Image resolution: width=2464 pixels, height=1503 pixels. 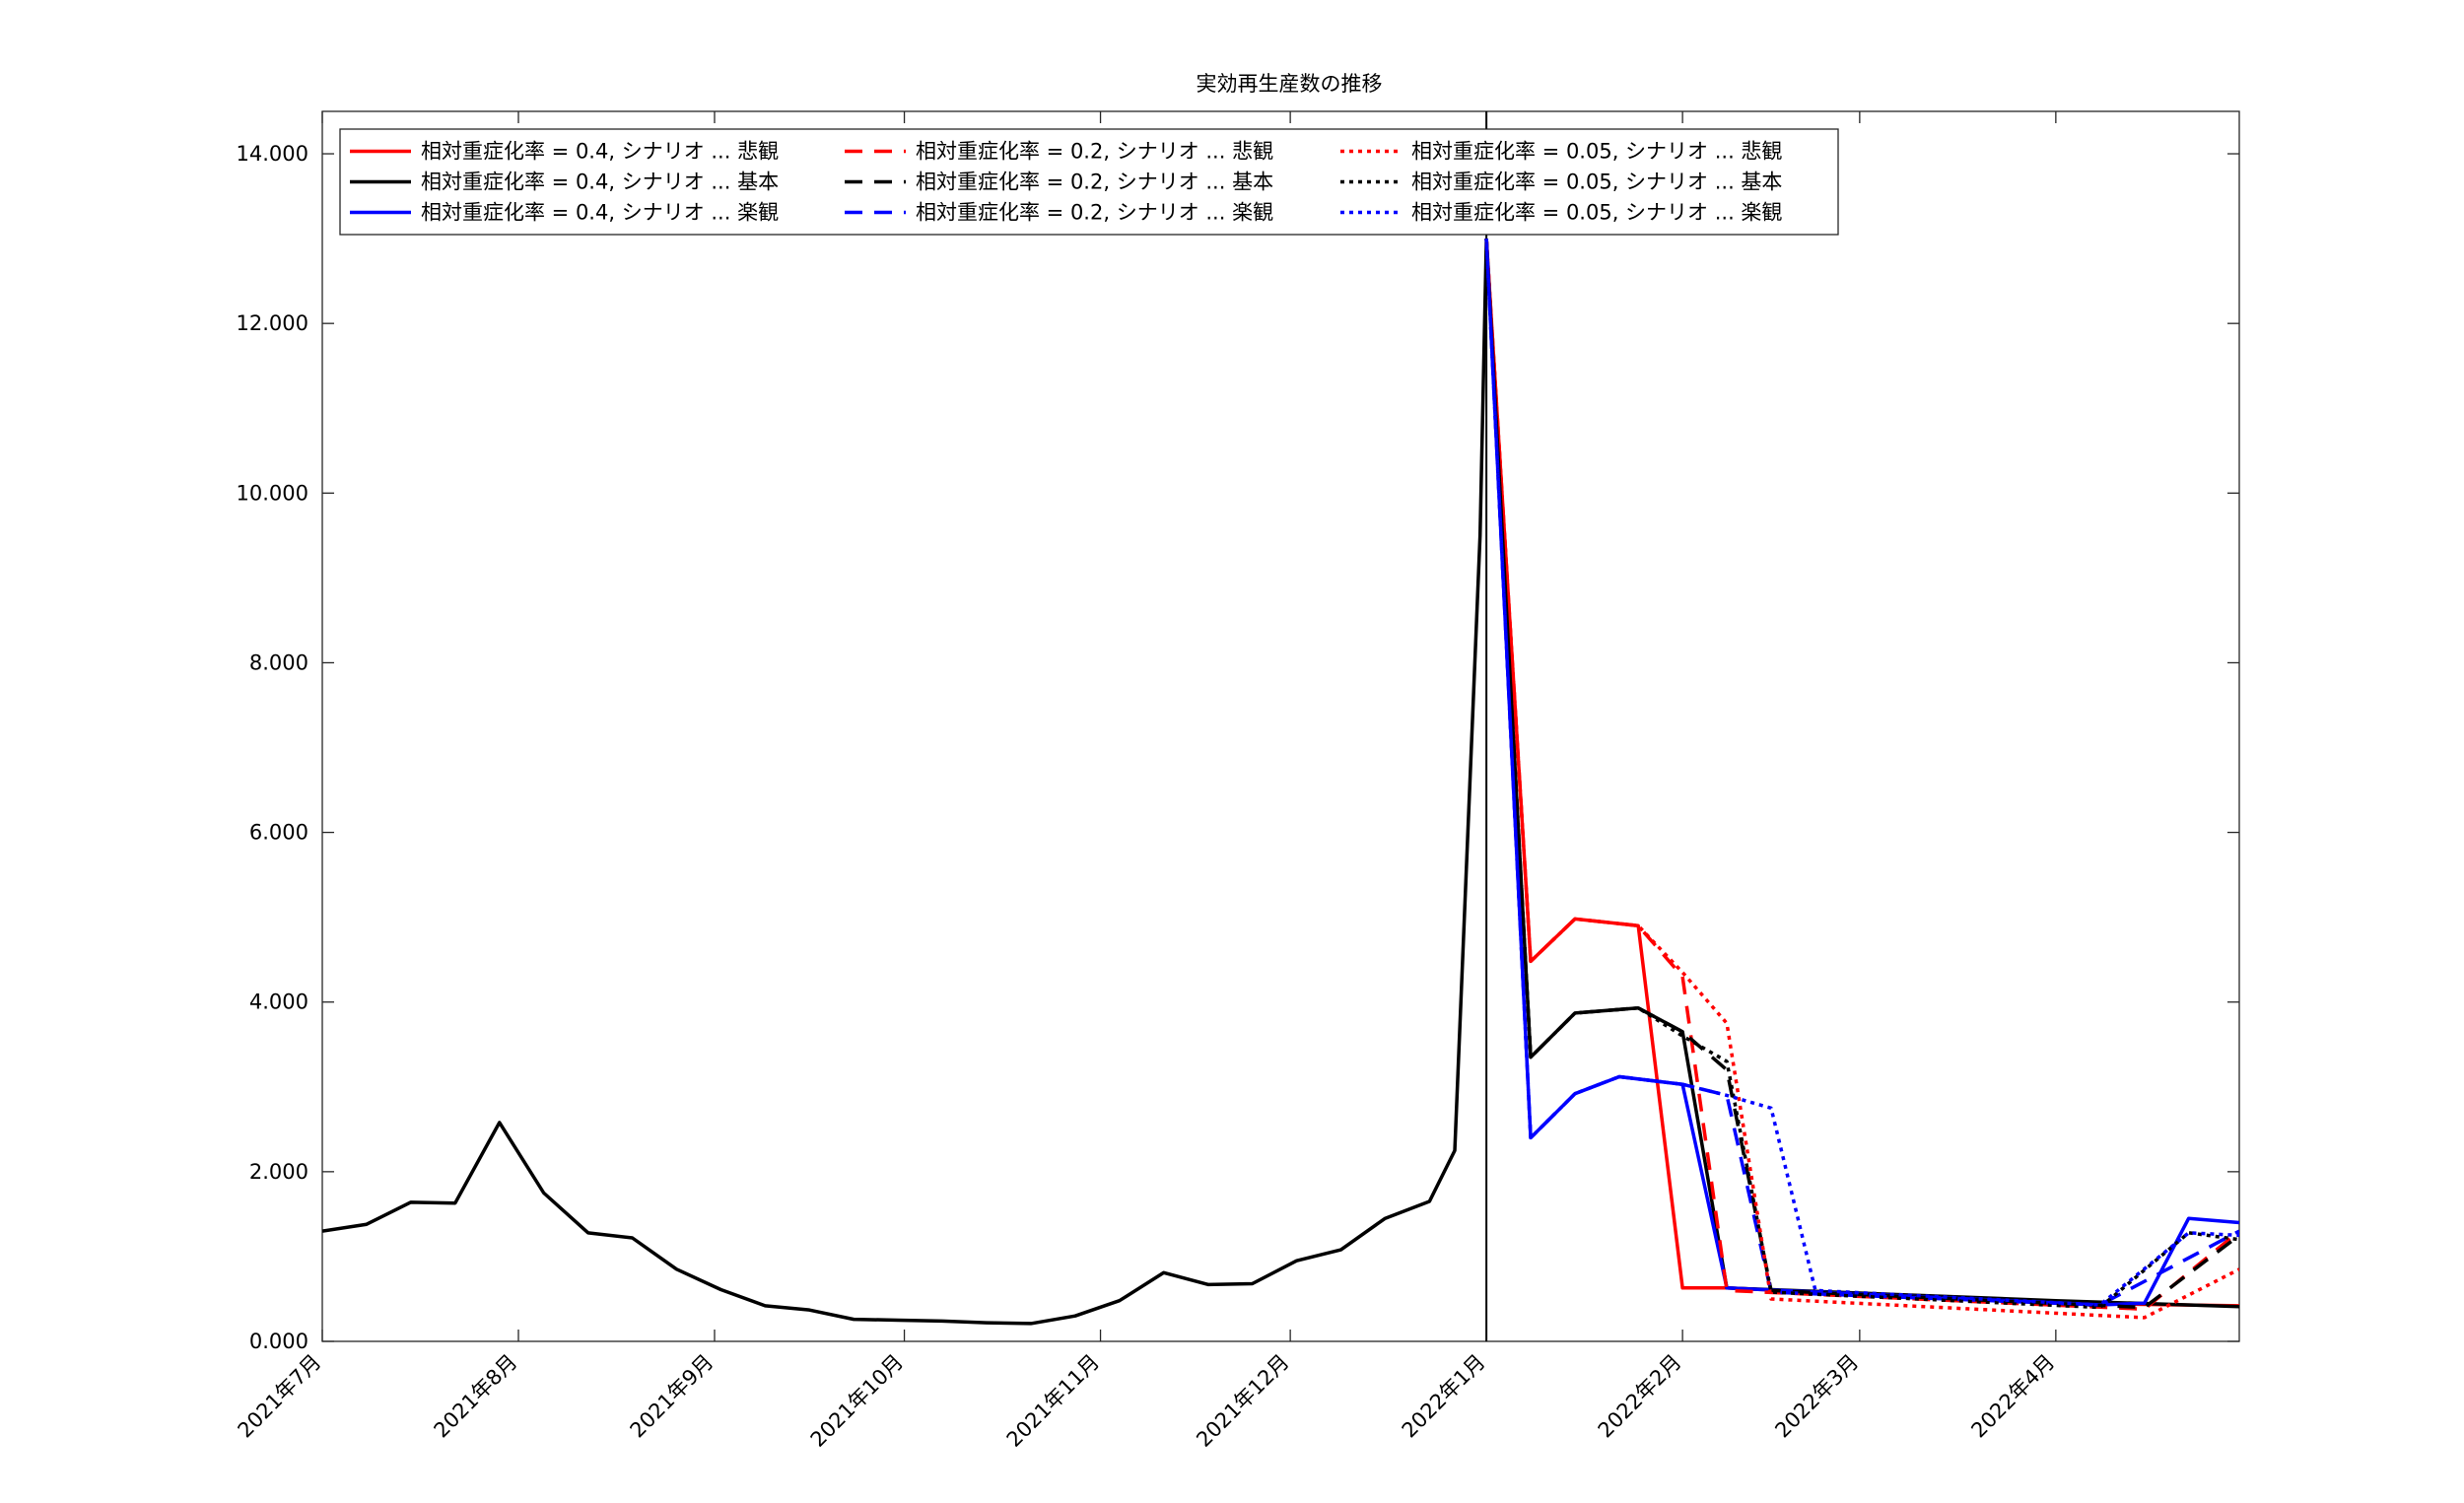 What do you see at coordinates (672, 1396) in the screenshot?
I see `x-tick-label: 2021年9月` at bounding box center [672, 1396].